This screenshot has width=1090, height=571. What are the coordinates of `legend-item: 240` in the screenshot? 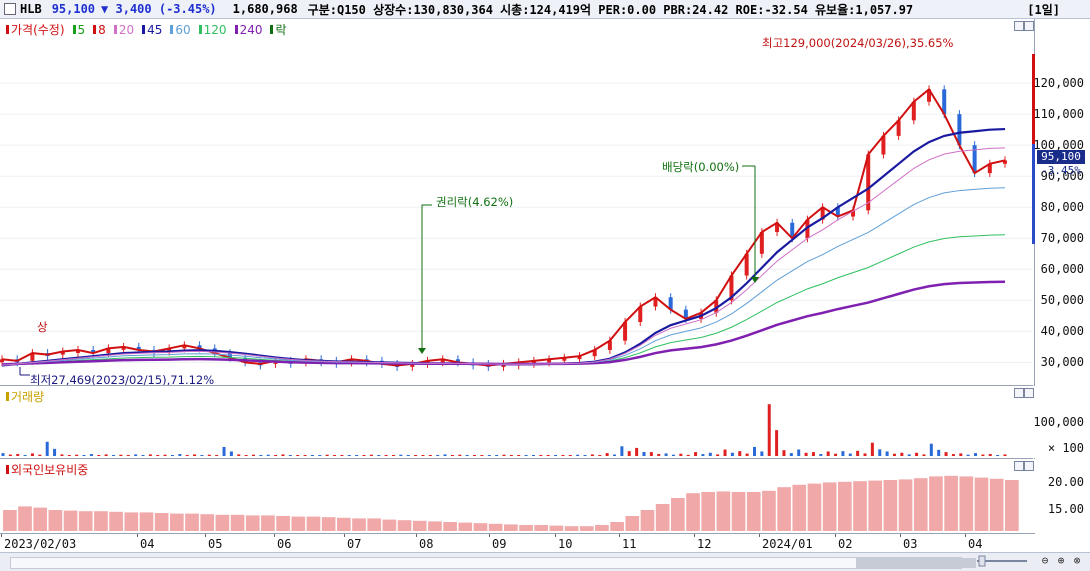 It's located at (251, 29).